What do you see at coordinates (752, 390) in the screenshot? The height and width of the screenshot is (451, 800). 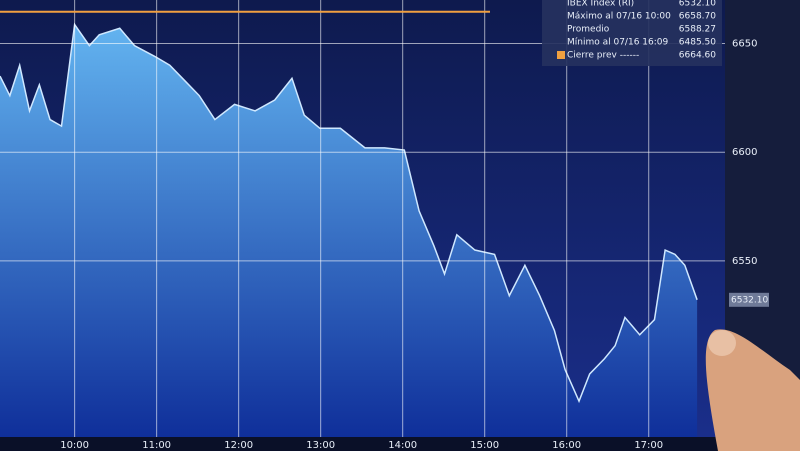 I see `finger` at bounding box center [752, 390].